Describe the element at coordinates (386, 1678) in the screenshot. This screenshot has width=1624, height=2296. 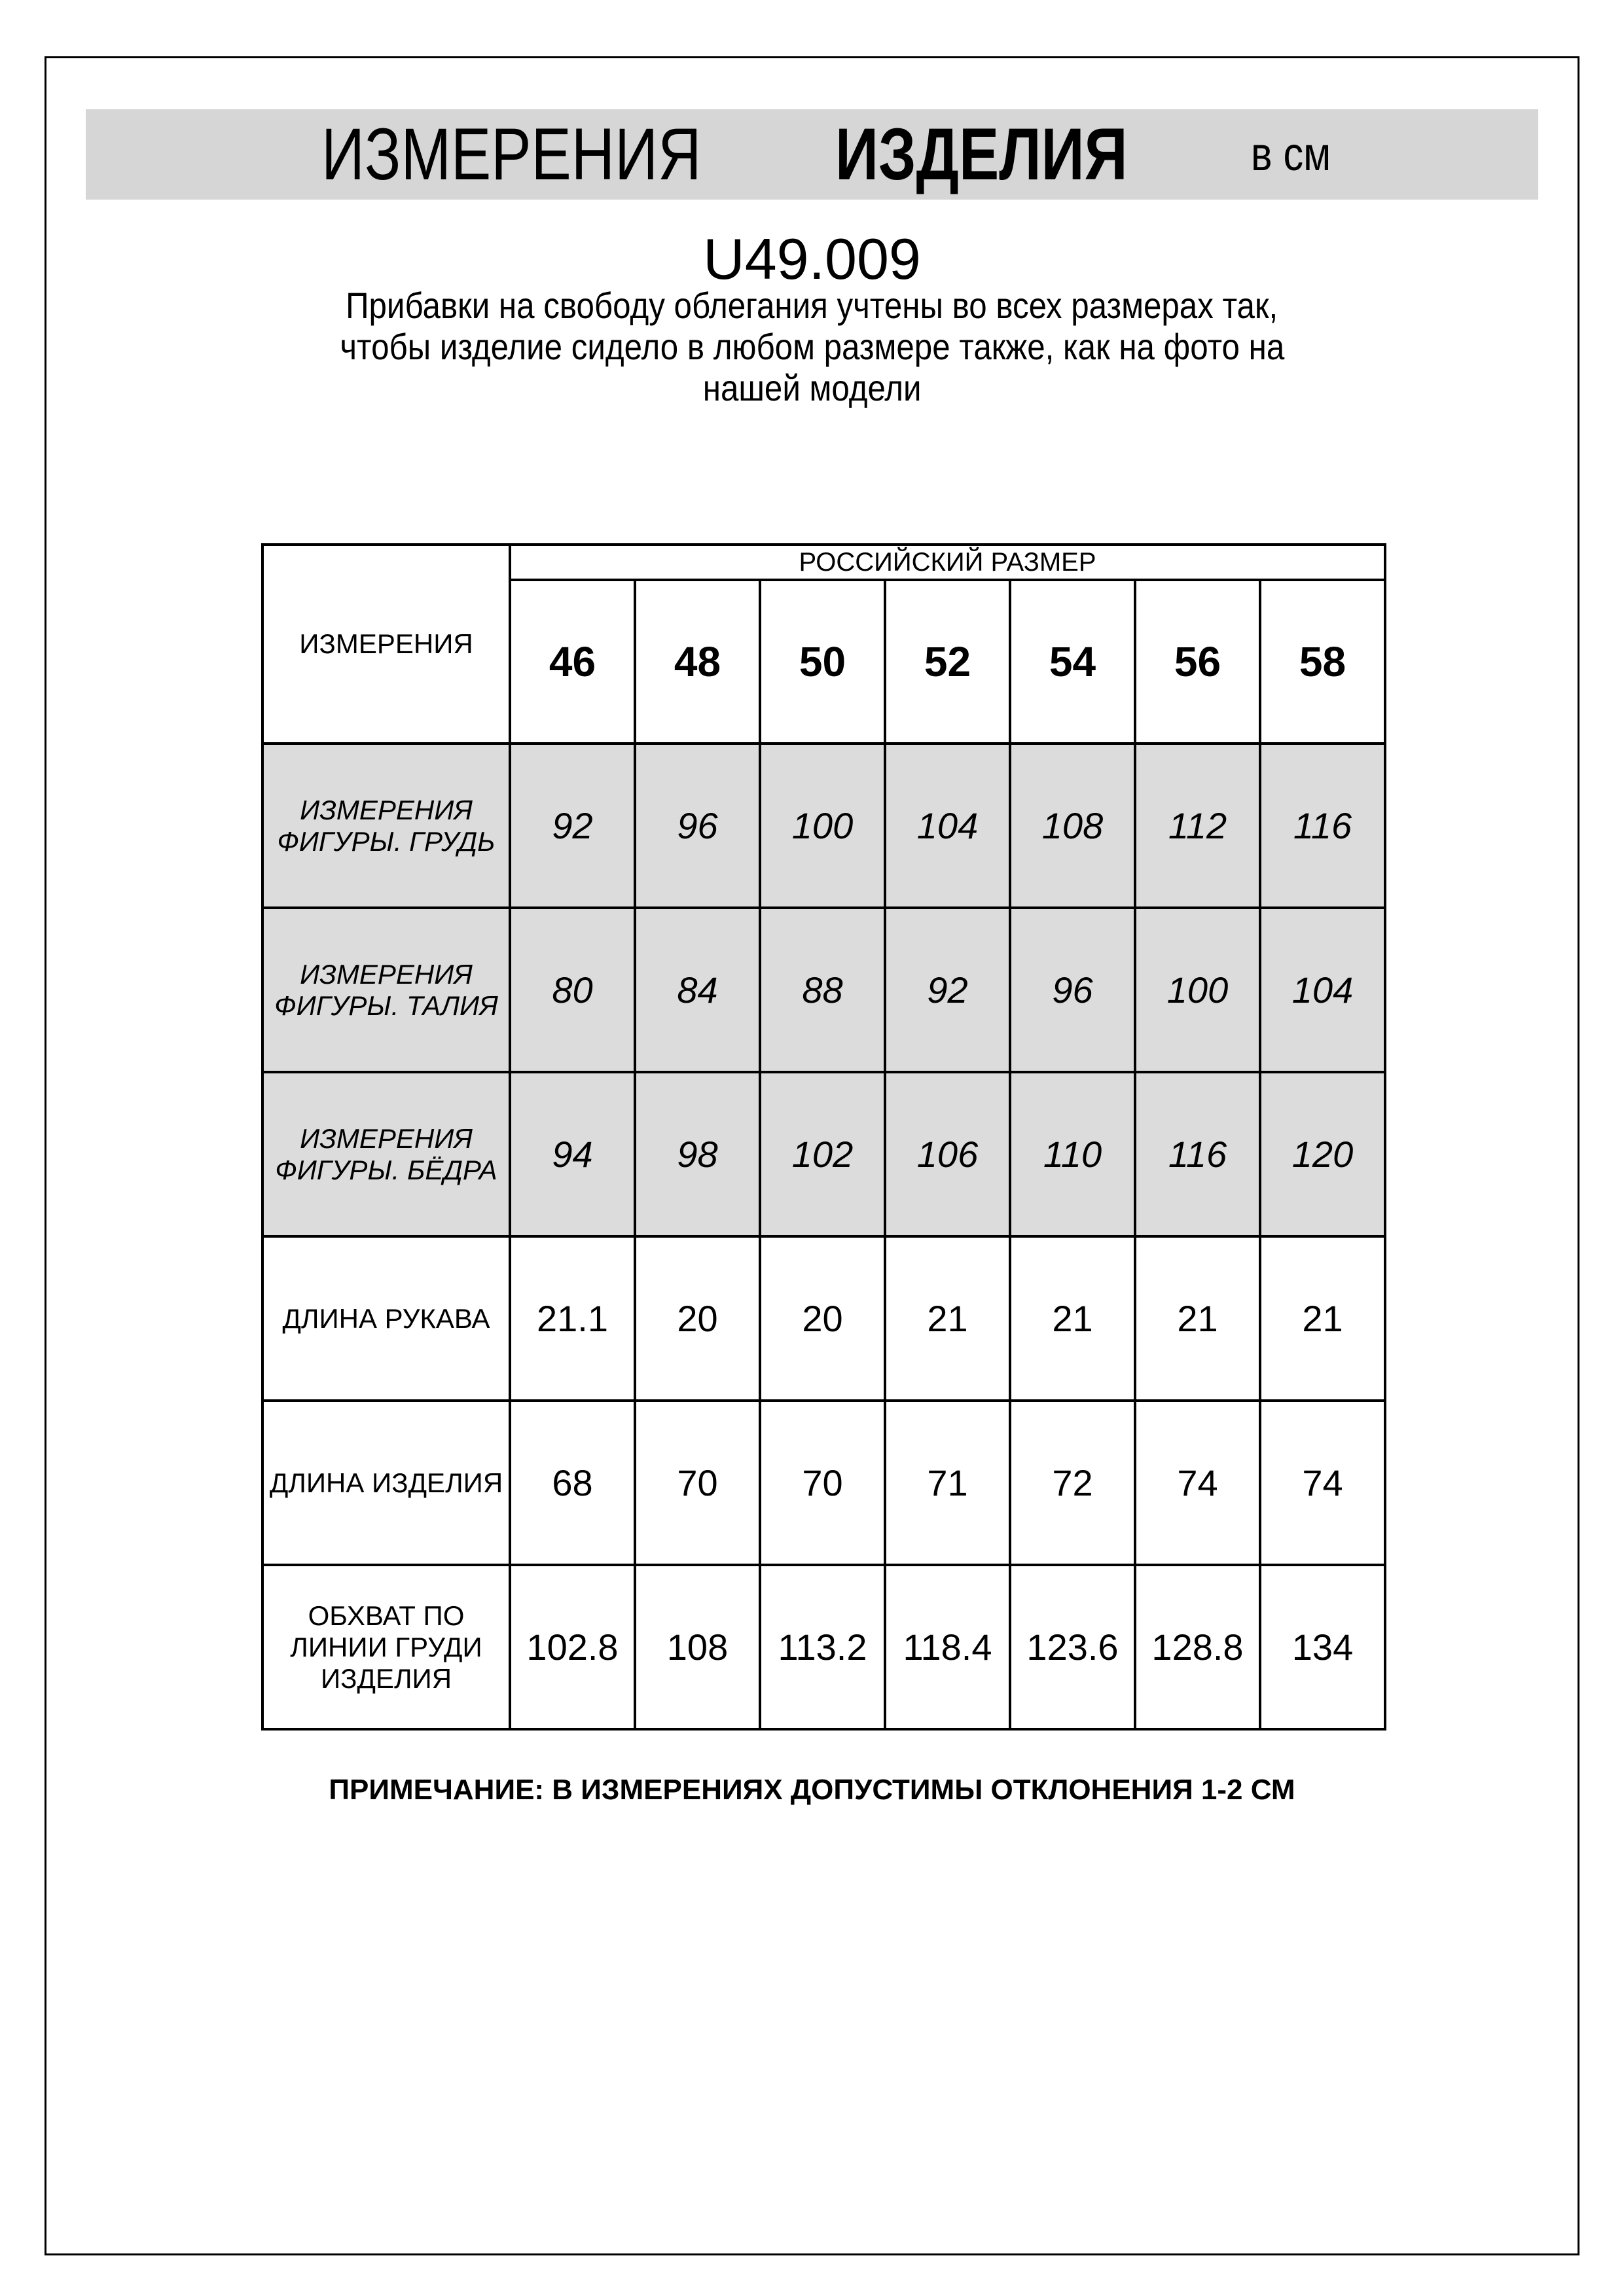
I see `row-label-line: ИЗДЕЛИЯ` at that location.